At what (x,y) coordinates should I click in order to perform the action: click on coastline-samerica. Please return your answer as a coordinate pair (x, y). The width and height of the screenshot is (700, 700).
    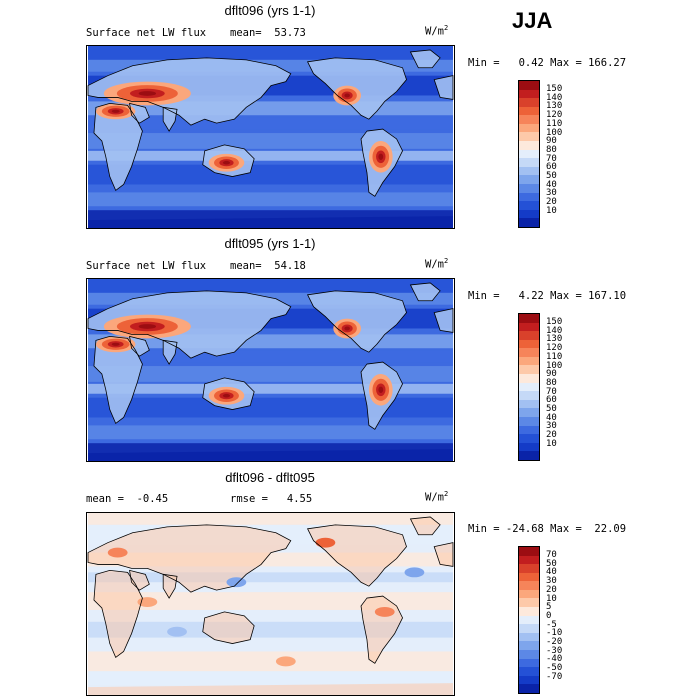
    Looking at the image, I should click on (381, 162).